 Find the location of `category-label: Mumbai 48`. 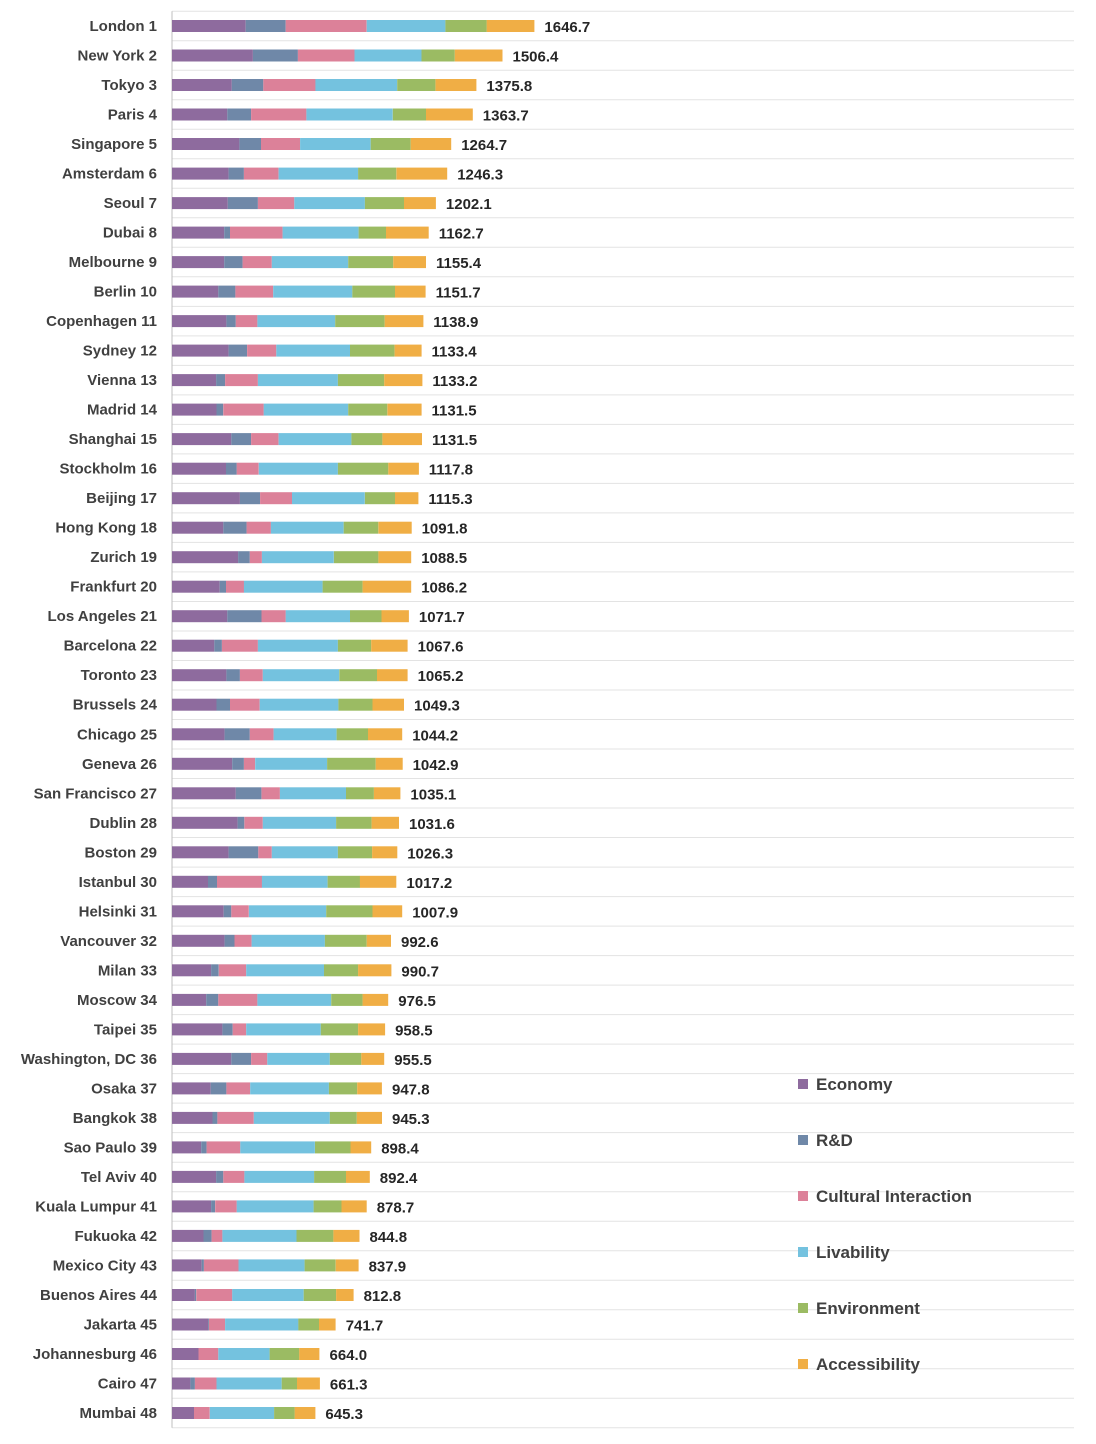

category-label: Mumbai 48 is located at coordinates (118, 1413).